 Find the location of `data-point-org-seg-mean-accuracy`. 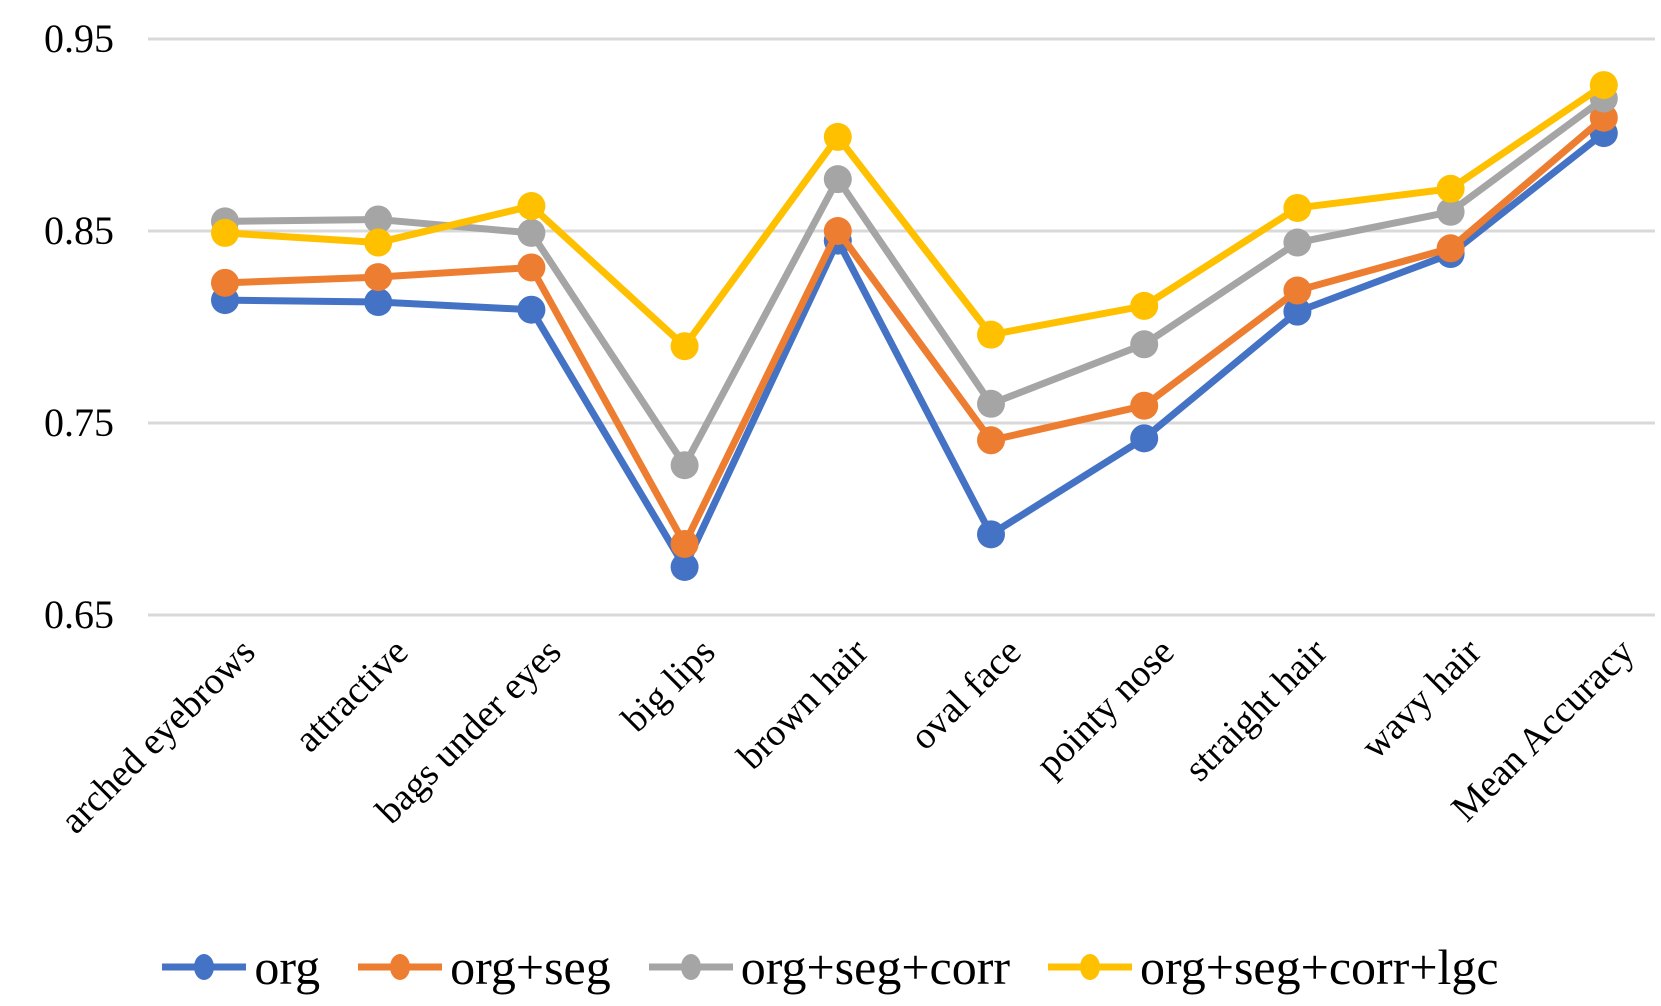

data-point-org-seg-mean-accuracy is located at coordinates (1603, 117).